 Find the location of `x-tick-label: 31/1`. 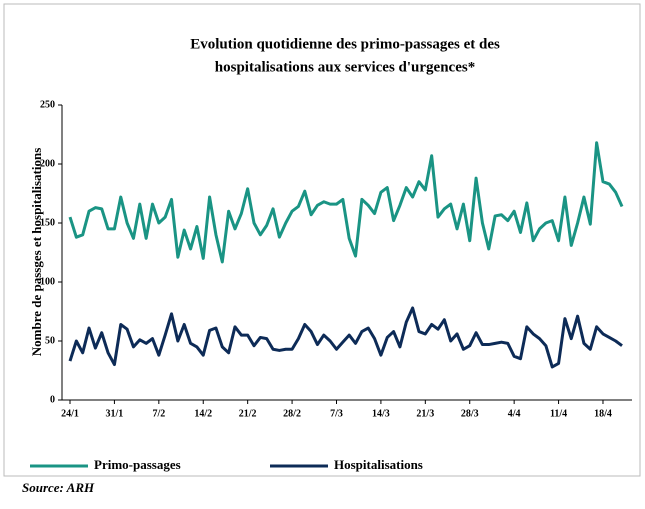

x-tick-label: 31/1 is located at coordinates (115, 413).